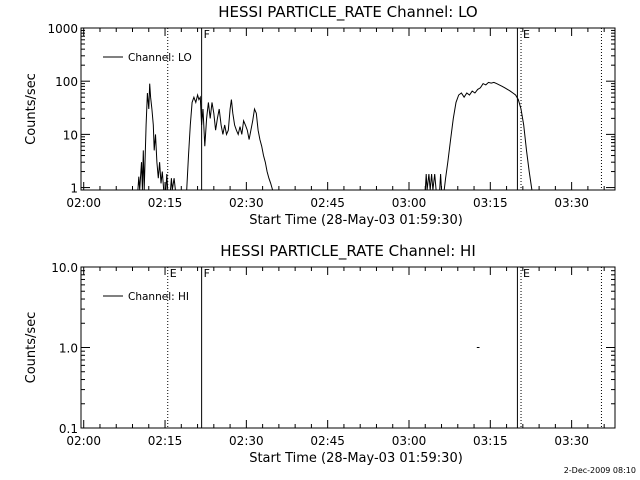 Image resolution: width=640 pixels, height=480 pixels. What do you see at coordinates (62, 29) in the screenshot?
I see `y-tick-label: 1000` at bounding box center [62, 29].